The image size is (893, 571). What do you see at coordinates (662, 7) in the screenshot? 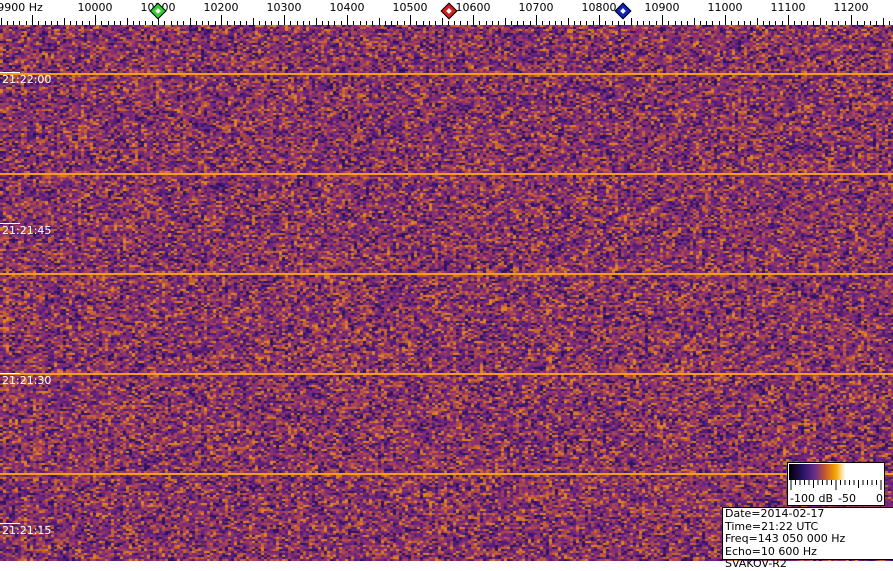
I see `freq-tick-label: 10900` at bounding box center [662, 7].